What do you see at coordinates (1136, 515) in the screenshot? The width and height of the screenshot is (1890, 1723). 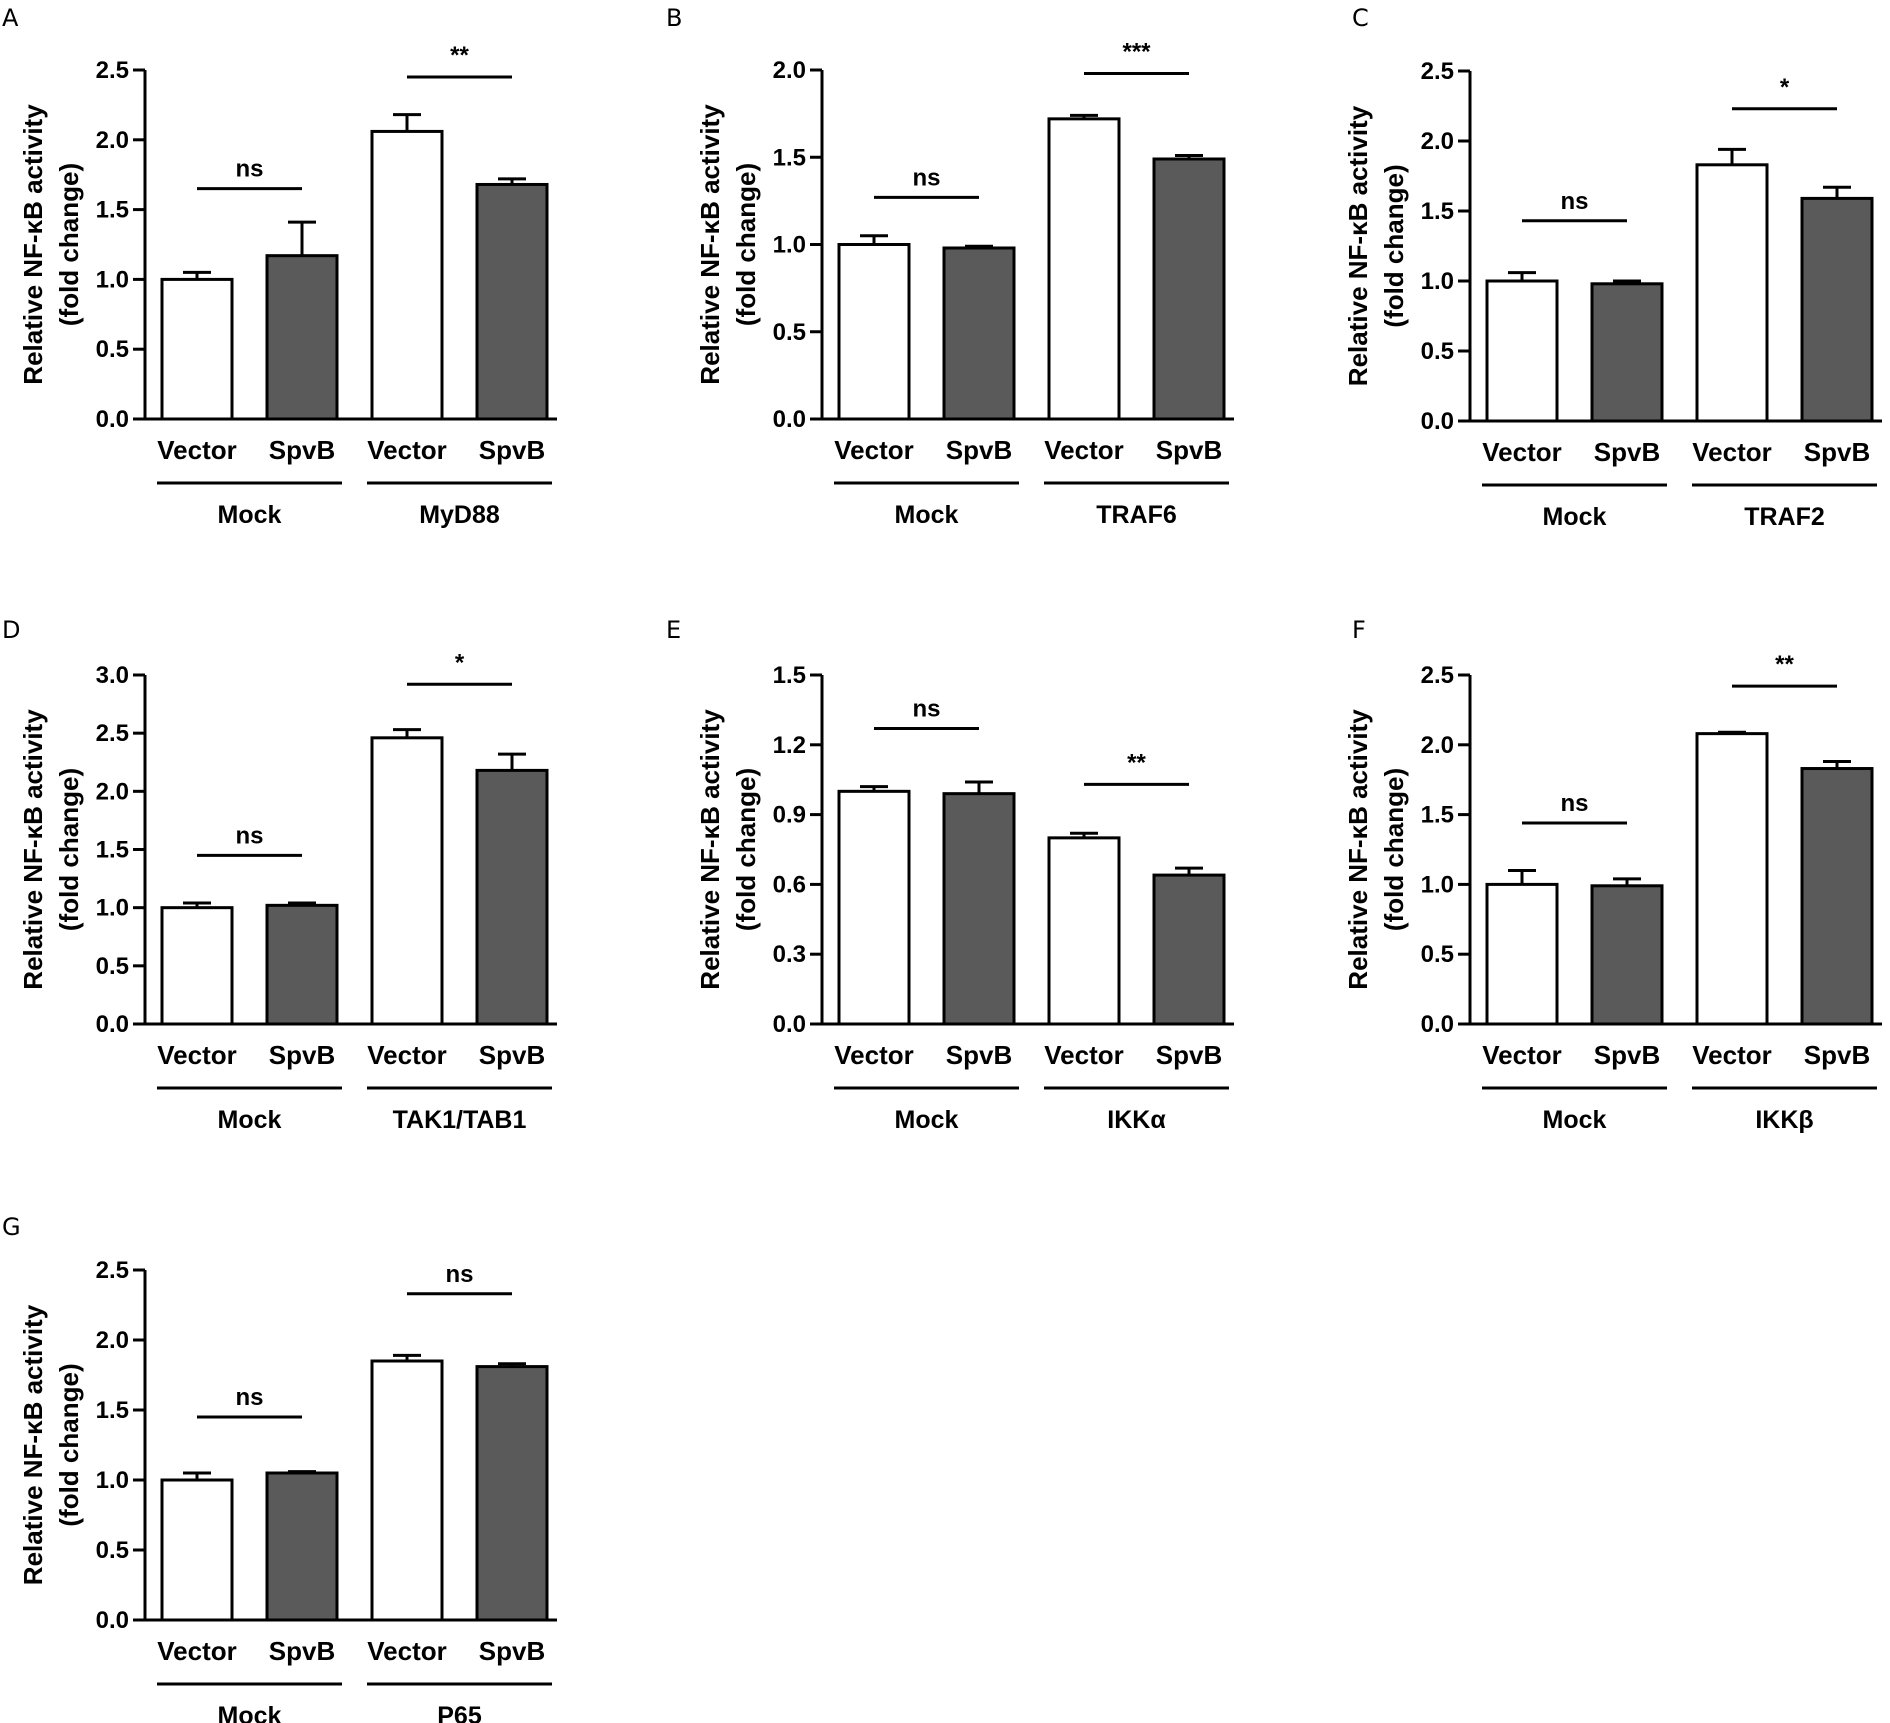 I see `group-label: TRAF6` at bounding box center [1136, 515].